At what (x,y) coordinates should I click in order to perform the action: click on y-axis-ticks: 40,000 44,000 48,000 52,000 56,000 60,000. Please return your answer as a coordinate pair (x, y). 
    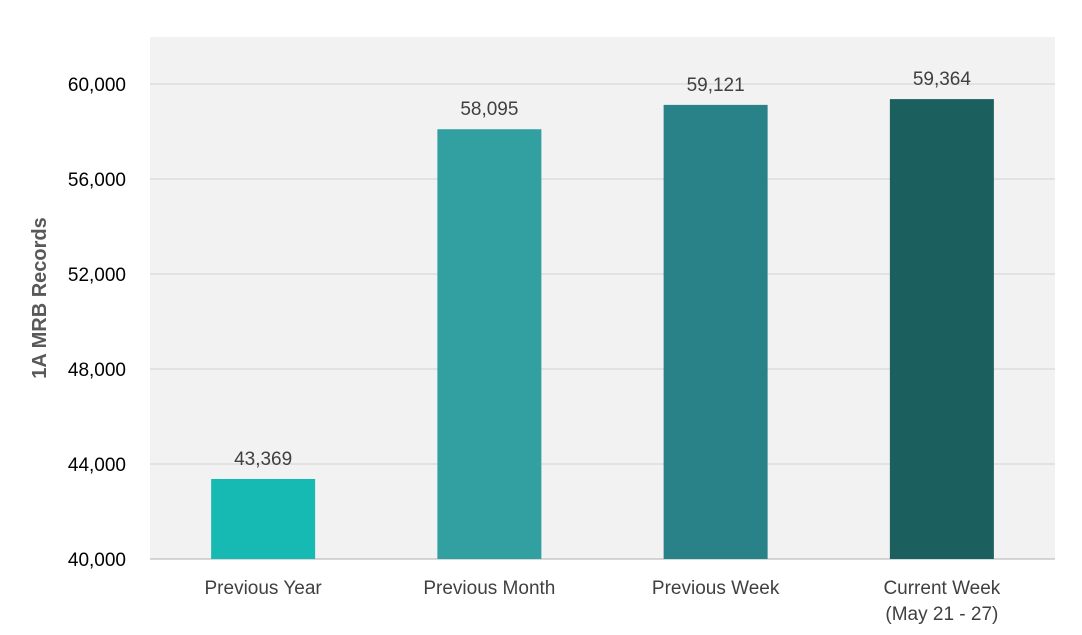
    Looking at the image, I should click on (97, 323).